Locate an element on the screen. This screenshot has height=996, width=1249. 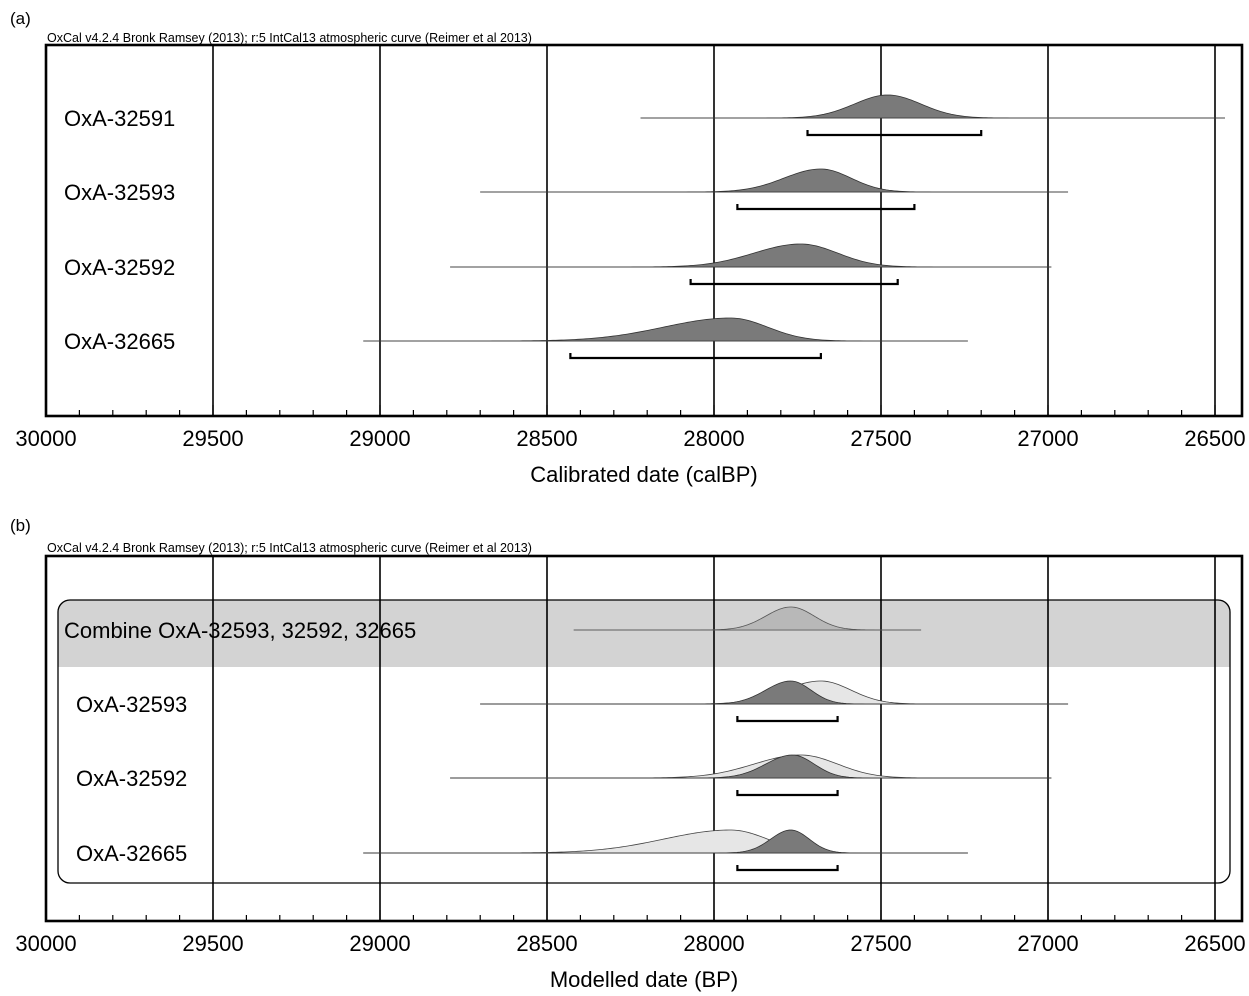
prior-distribution is located at coordinates (665, 841).